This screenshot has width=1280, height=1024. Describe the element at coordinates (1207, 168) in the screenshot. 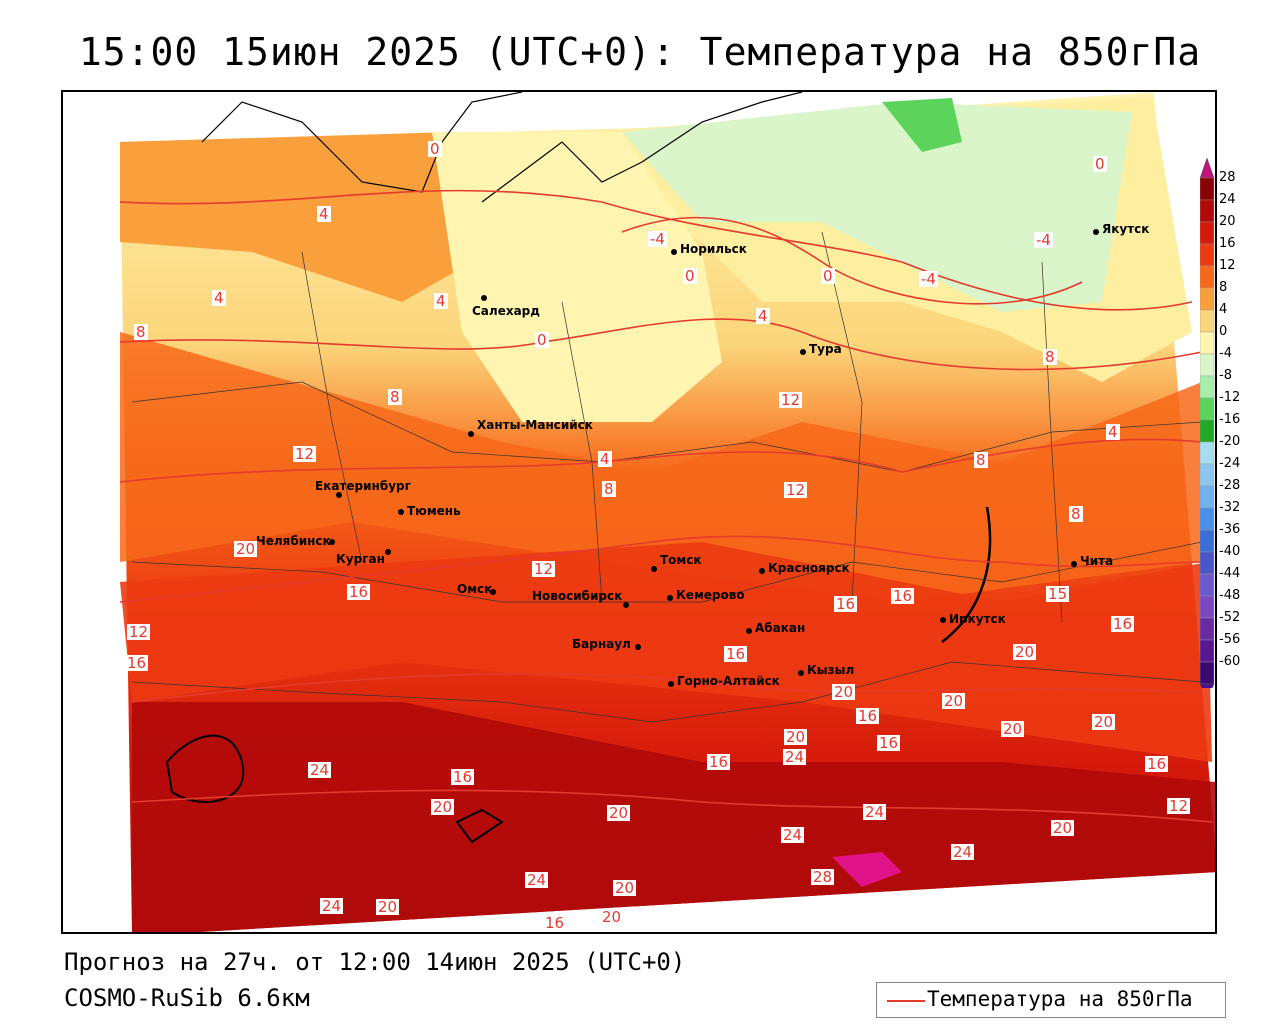

I see `colorbar-top-arrow` at that location.